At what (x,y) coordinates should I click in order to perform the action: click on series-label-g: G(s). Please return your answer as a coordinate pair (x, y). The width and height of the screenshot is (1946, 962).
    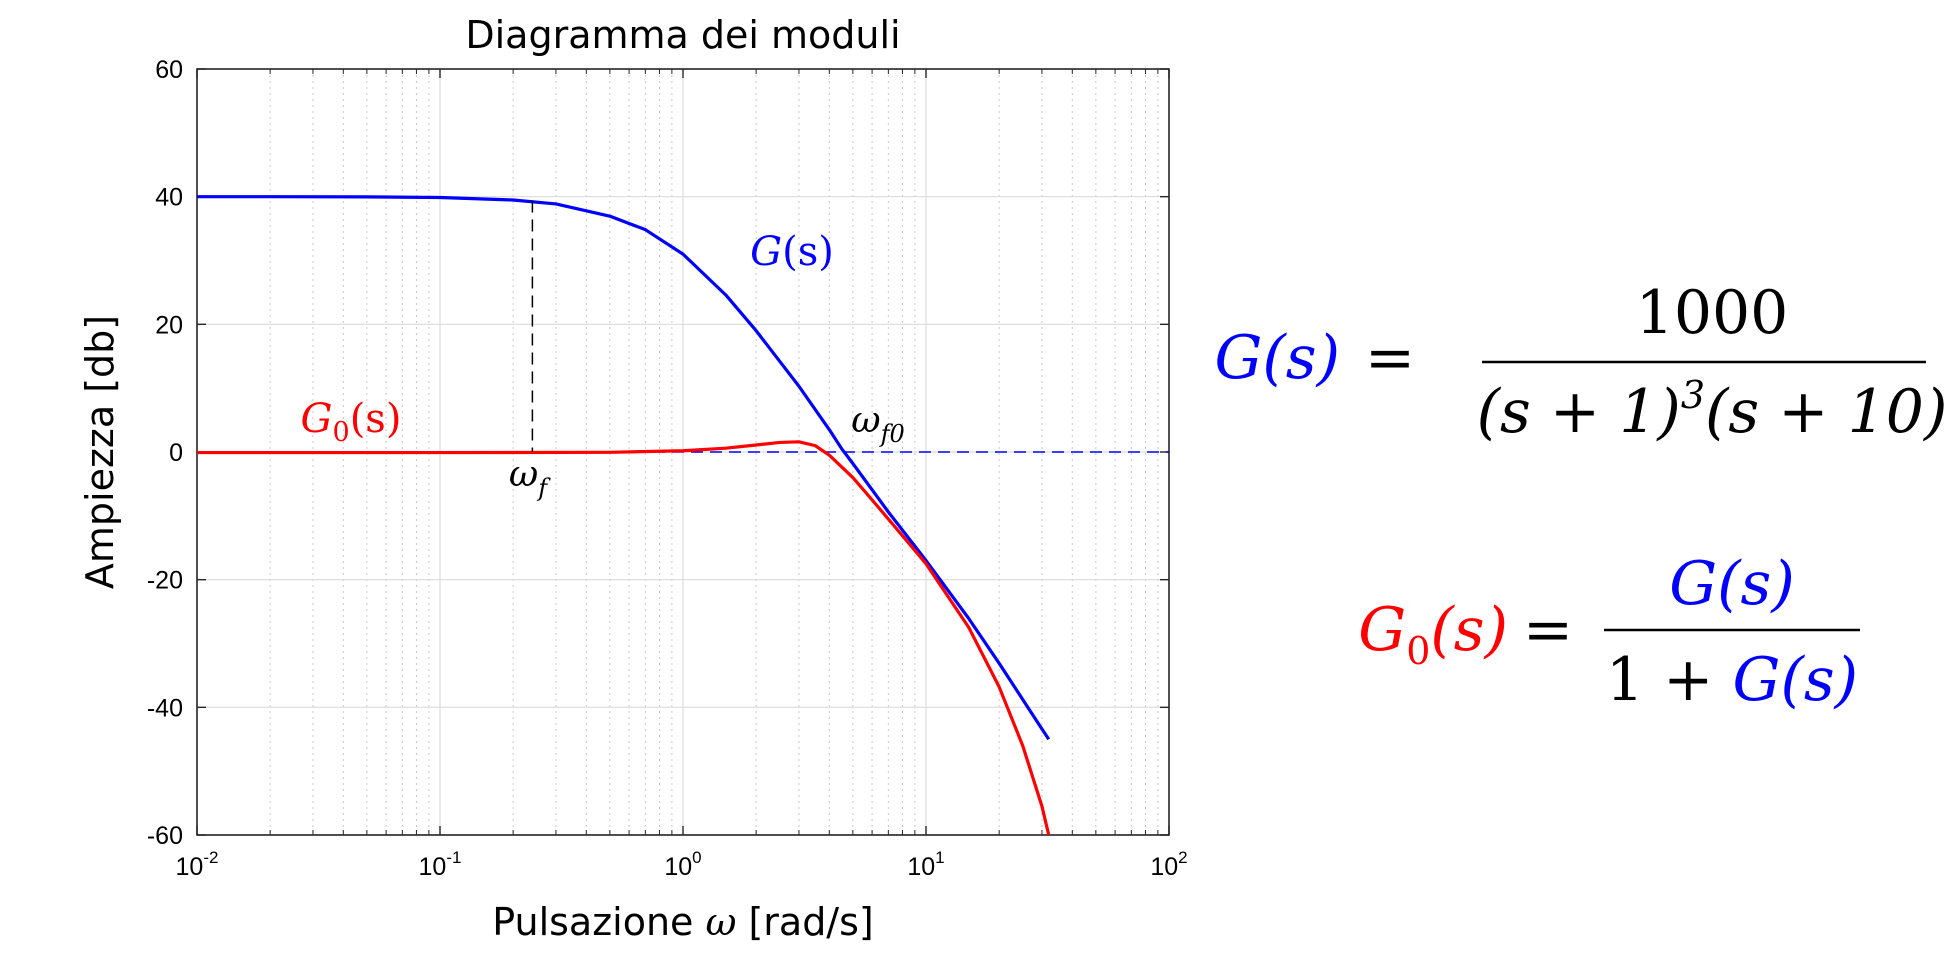
    Looking at the image, I should click on (792, 252).